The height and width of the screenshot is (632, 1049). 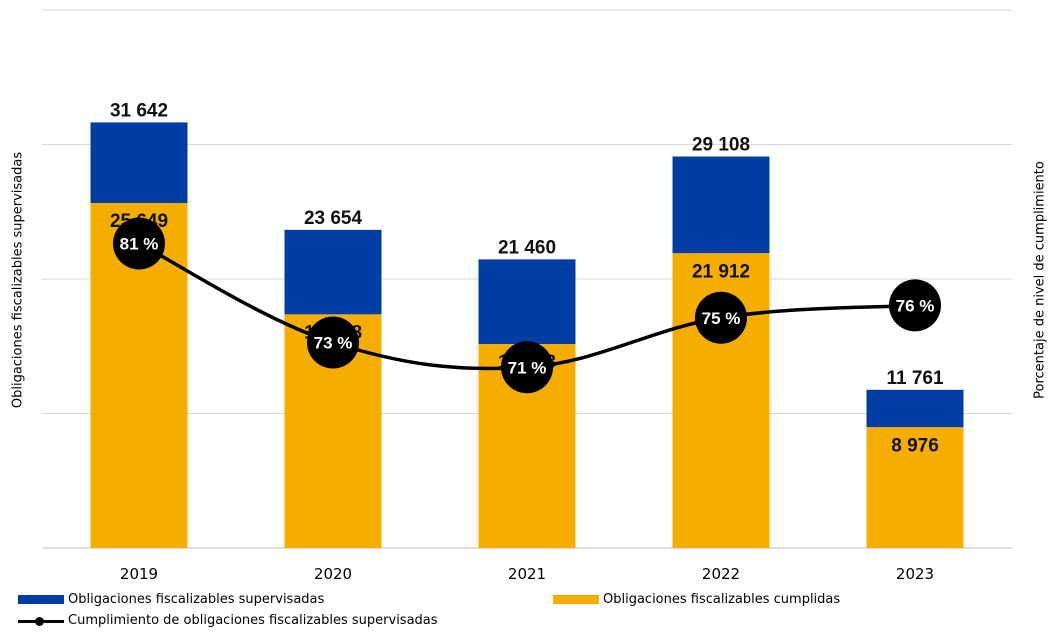 I want to click on x-tick-label: 2023, so click(x=915, y=574).